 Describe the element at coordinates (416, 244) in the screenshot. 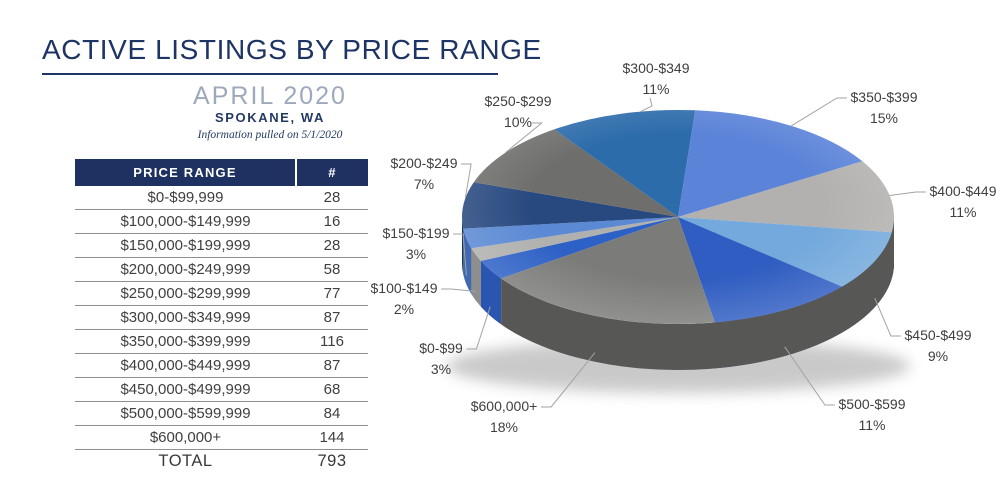

I see `pie-label-2: $150-$199 3%` at that location.